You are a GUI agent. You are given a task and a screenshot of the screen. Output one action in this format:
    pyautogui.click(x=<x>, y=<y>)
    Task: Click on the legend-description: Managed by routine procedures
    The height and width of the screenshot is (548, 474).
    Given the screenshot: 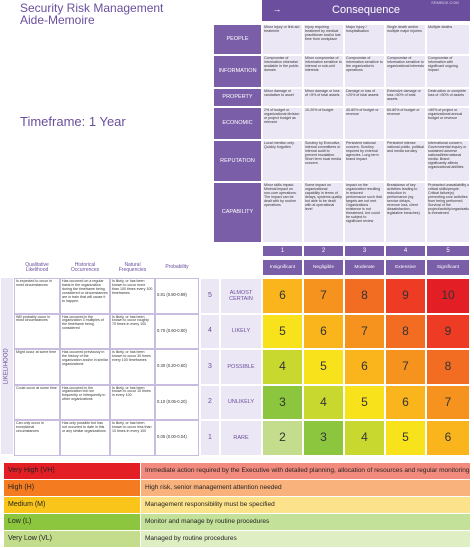 What is the action you would take?
    pyautogui.click(x=305, y=539)
    